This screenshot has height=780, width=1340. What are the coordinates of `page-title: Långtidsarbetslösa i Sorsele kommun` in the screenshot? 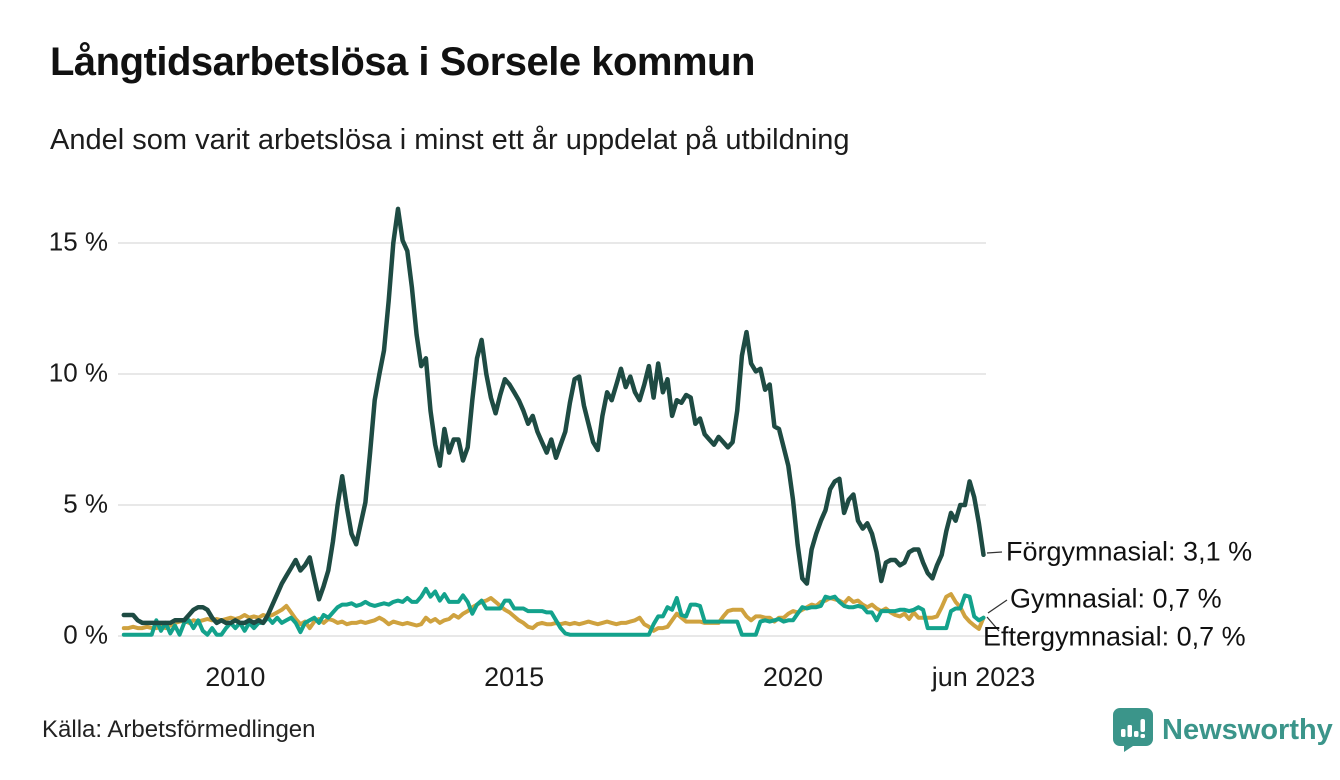 It's located at (402, 62).